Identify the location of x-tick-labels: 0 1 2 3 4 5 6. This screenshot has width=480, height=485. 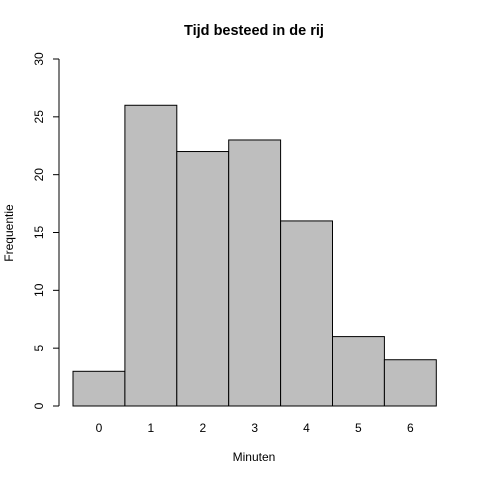
(255, 428).